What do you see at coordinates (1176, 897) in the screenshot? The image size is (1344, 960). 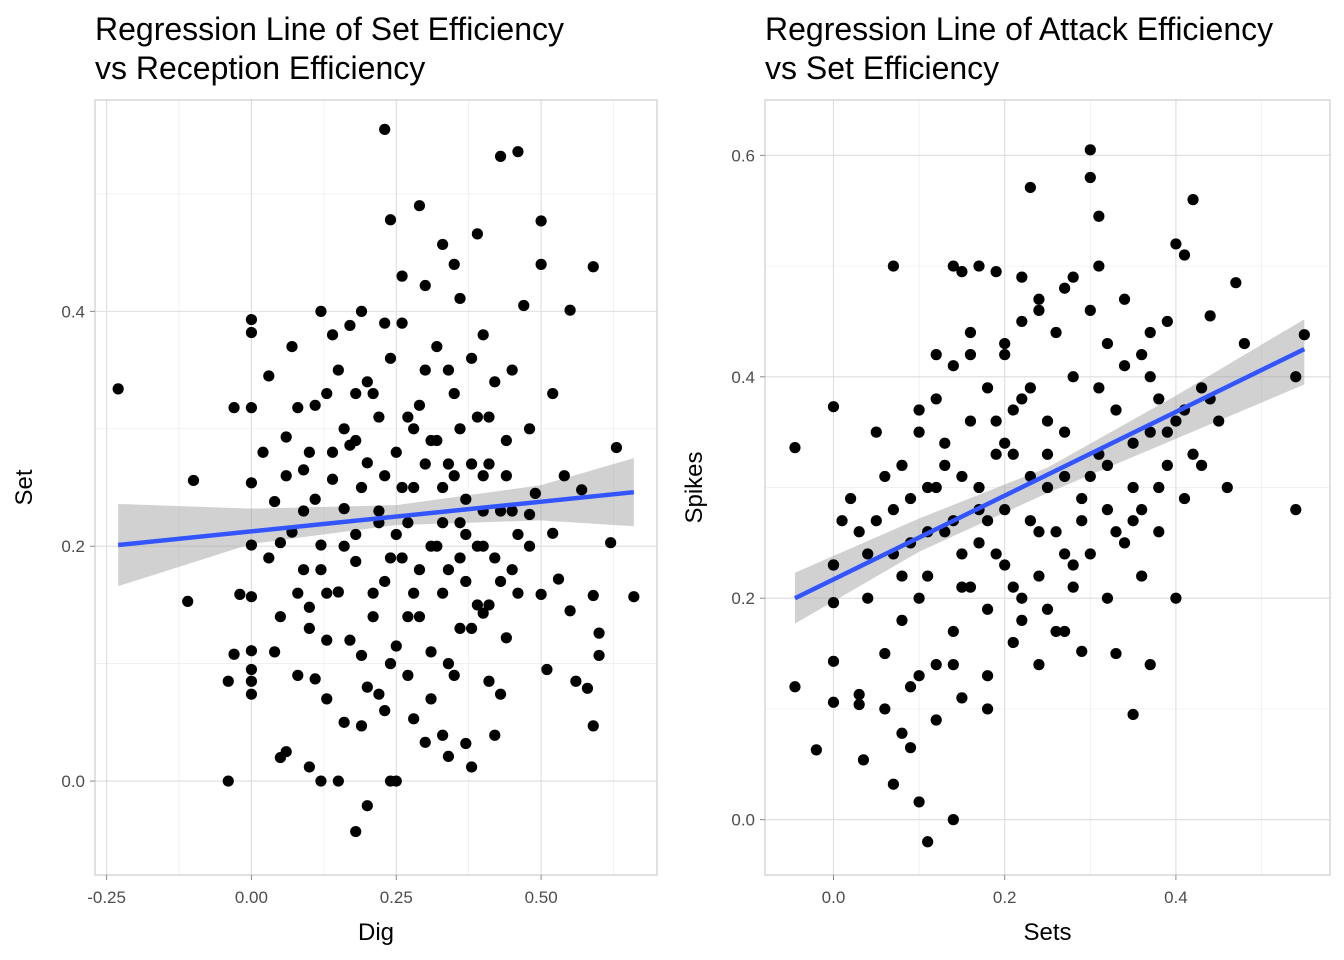 I see `x-tick-label: 0.4` at bounding box center [1176, 897].